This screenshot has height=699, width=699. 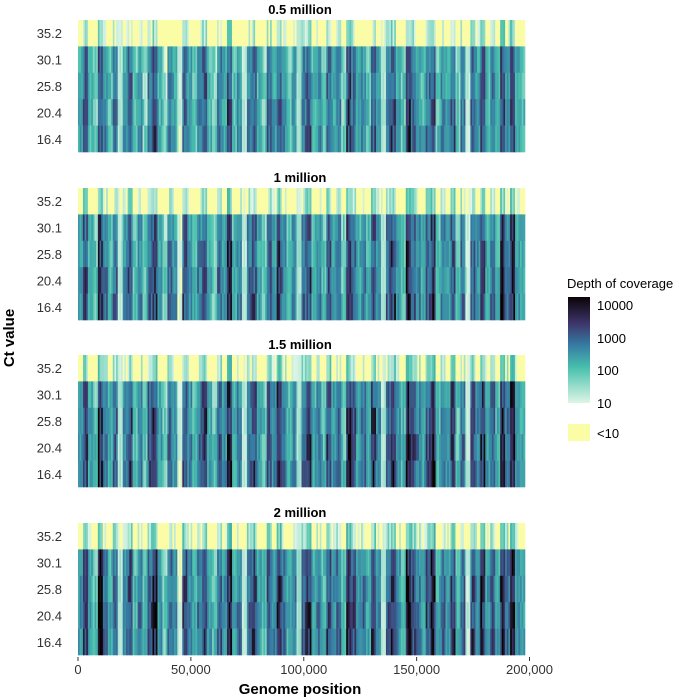 I want to click on y-tick-label: 35.2, so click(x=49, y=368).